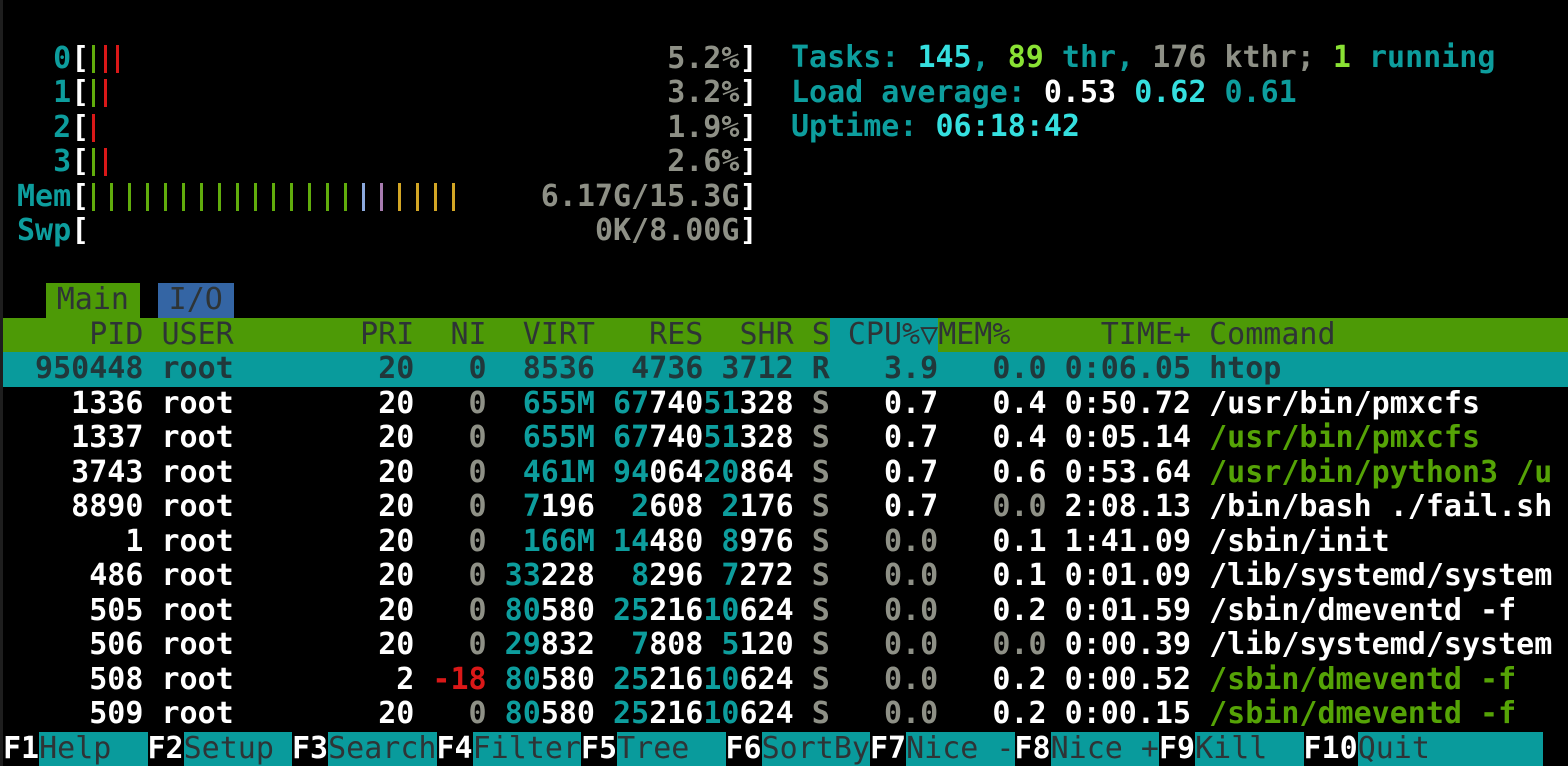 The width and height of the screenshot is (1568, 766). I want to click on fkey-label-nice: Nice -, so click(960, 748).